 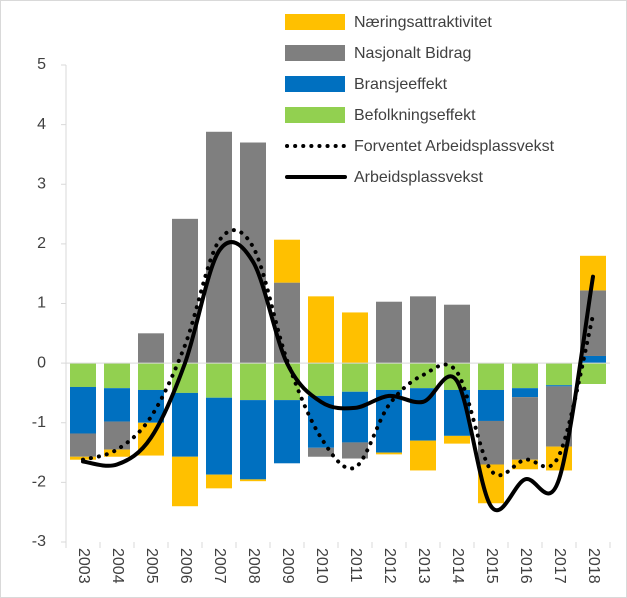 What do you see at coordinates (185, 566) in the screenshot?
I see `x-tick-label: 2006` at bounding box center [185, 566].